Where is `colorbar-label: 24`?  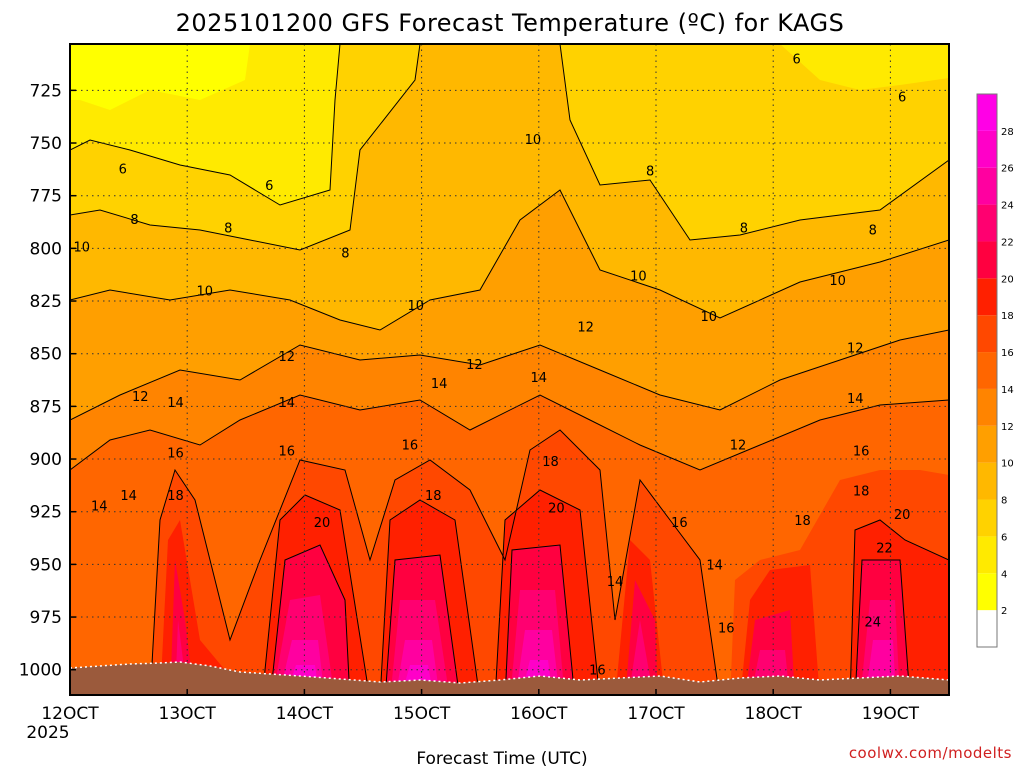 colorbar-label: 24 is located at coordinates (1007, 206).